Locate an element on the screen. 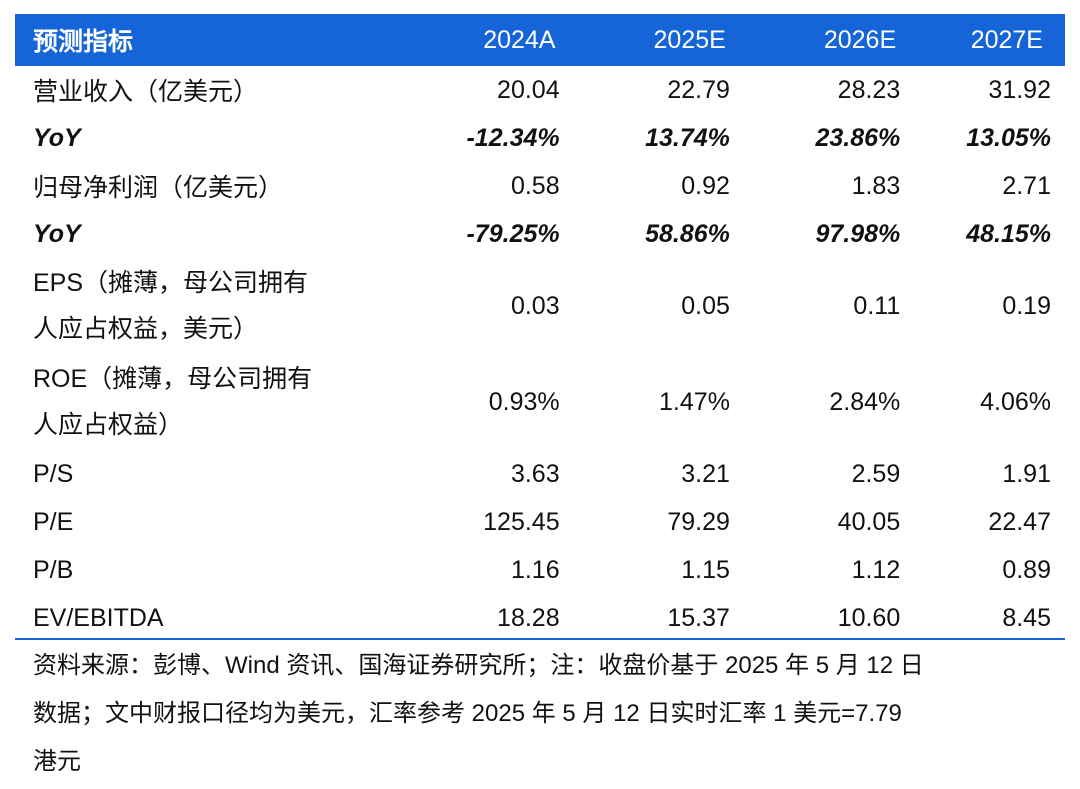  cell-value: -79.25% is located at coordinates (513, 233).